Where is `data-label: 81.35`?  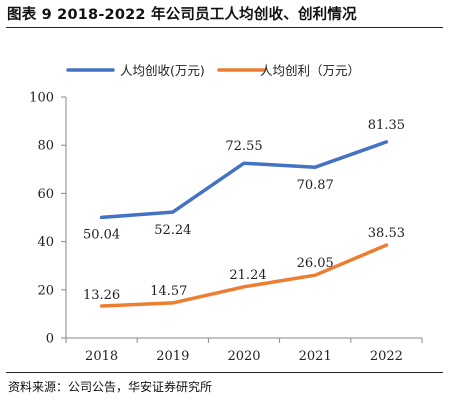 data-label: 81.35 is located at coordinates (386, 125).